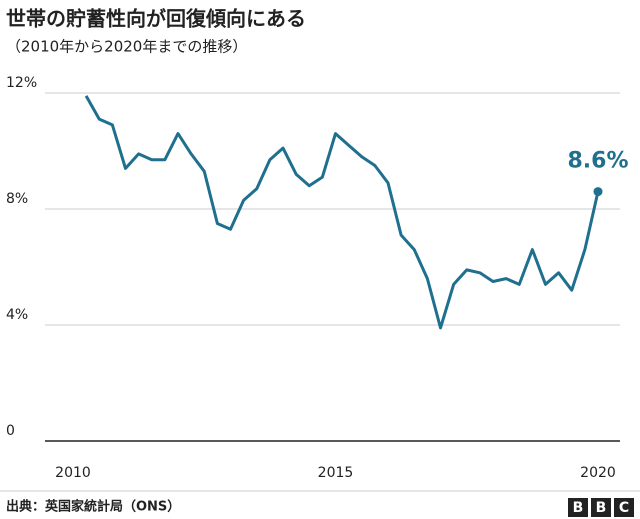  I want to click on source: 出典：英国家統計局（ONS）, so click(93, 507).